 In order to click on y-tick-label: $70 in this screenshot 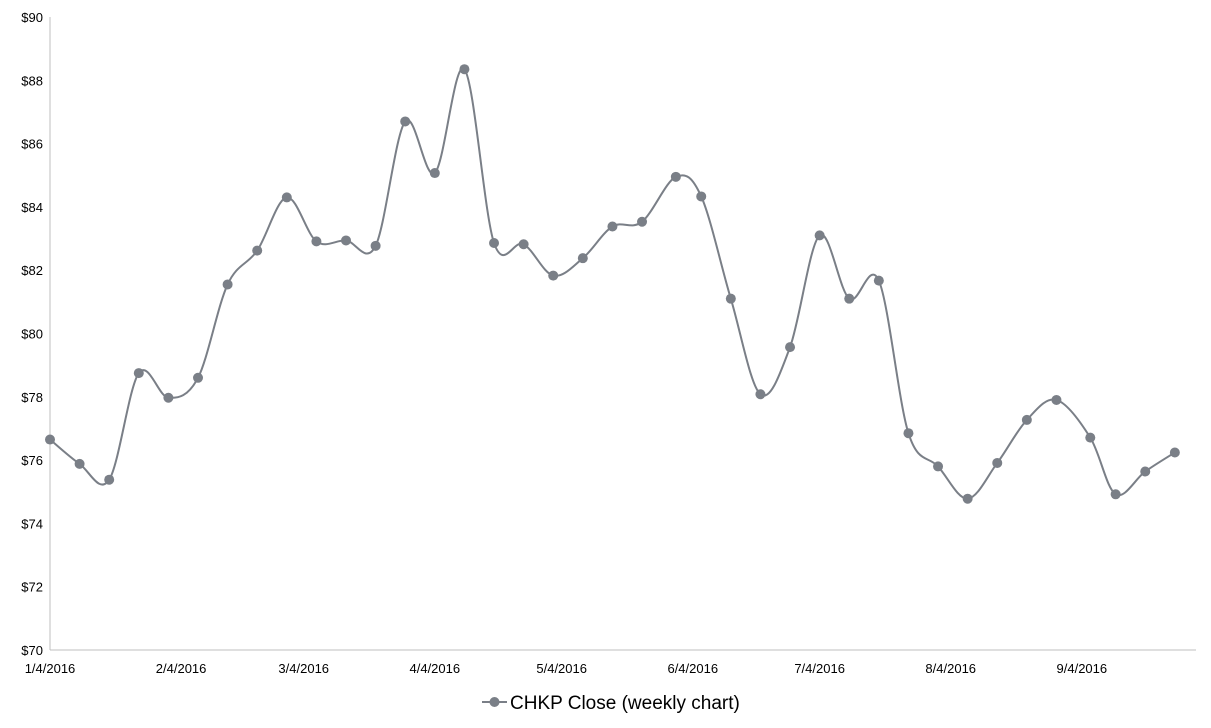, I will do `click(32, 650)`.